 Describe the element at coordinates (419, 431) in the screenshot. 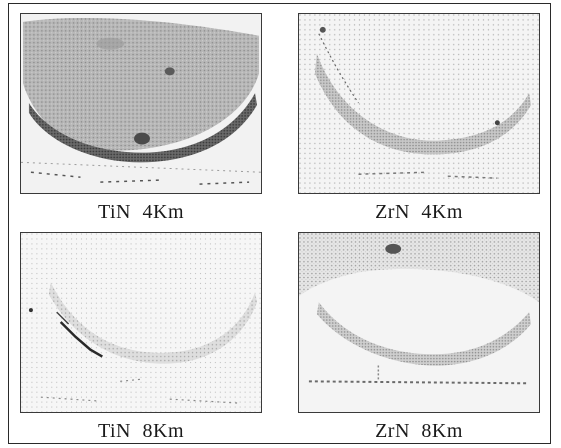

I see `panel-caption: ZrN 8Km` at that location.